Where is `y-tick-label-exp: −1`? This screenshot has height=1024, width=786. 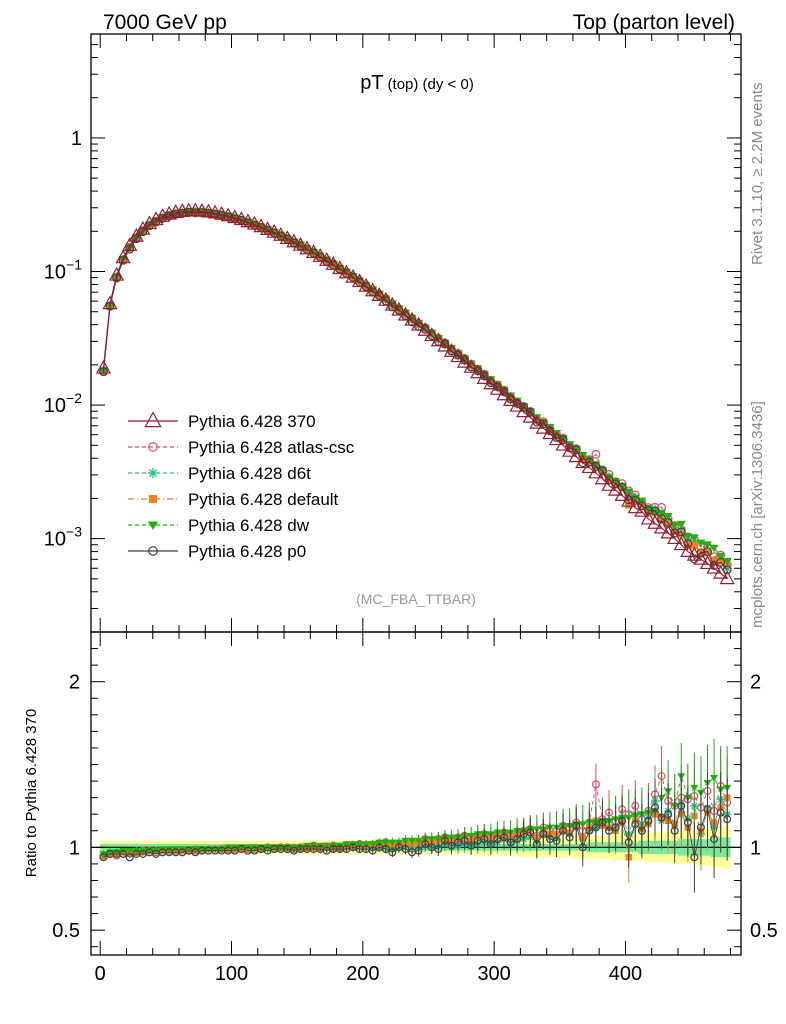
y-tick-label-exp: −1 is located at coordinates (74, 265).